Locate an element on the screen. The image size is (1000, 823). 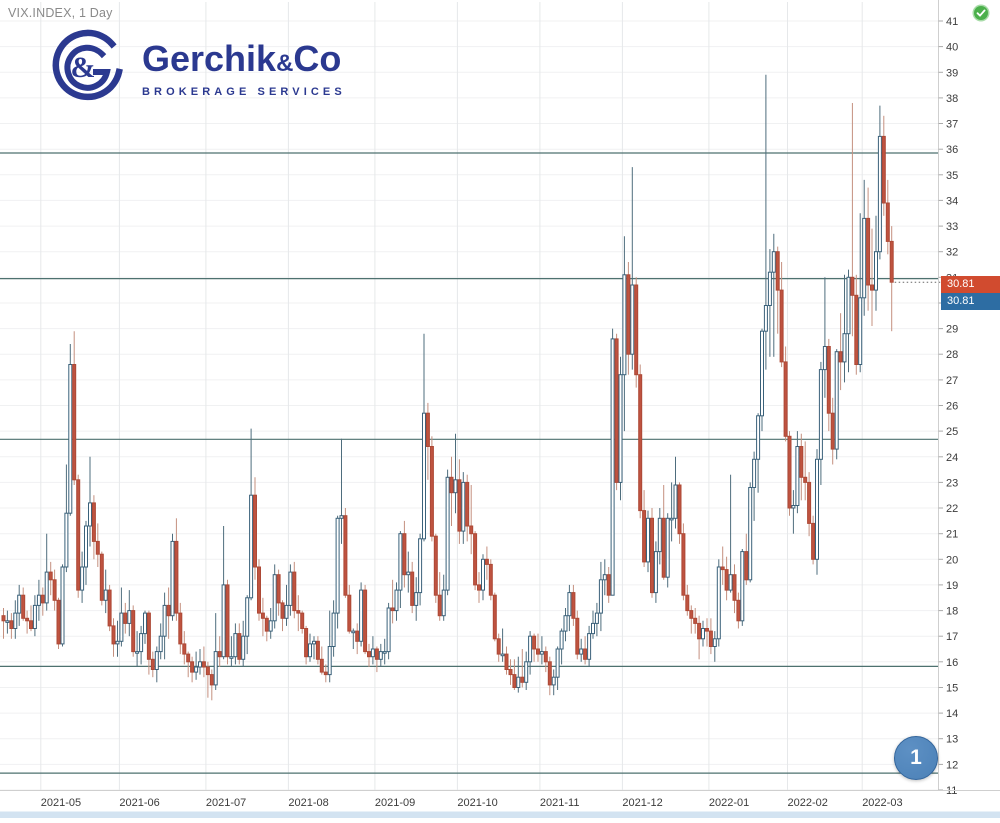
svg-text: 2021-06 is located at coordinates (139, 803).